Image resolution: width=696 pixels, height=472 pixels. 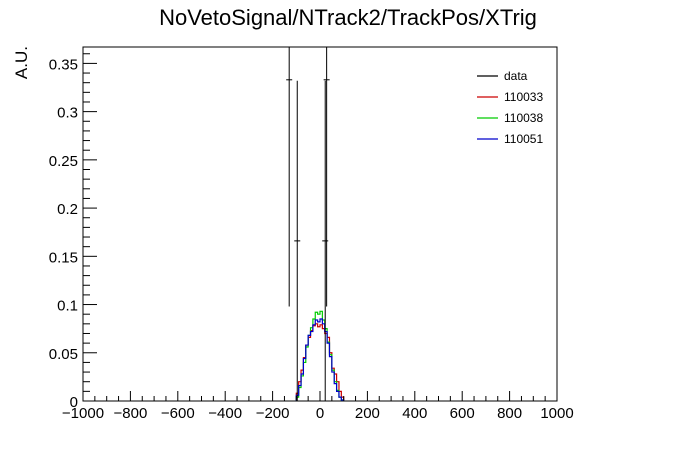 I want to click on x-tick-label: 0, so click(x=320, y=413).